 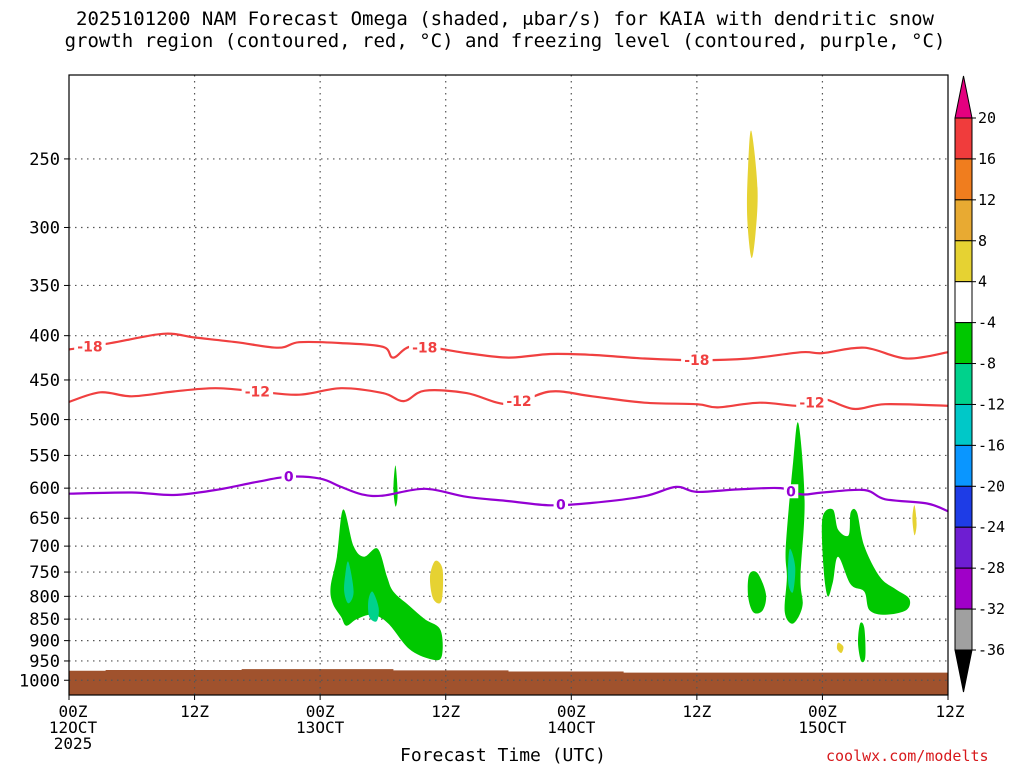 I want to click on ground-layer, so click(x=508, y=682).